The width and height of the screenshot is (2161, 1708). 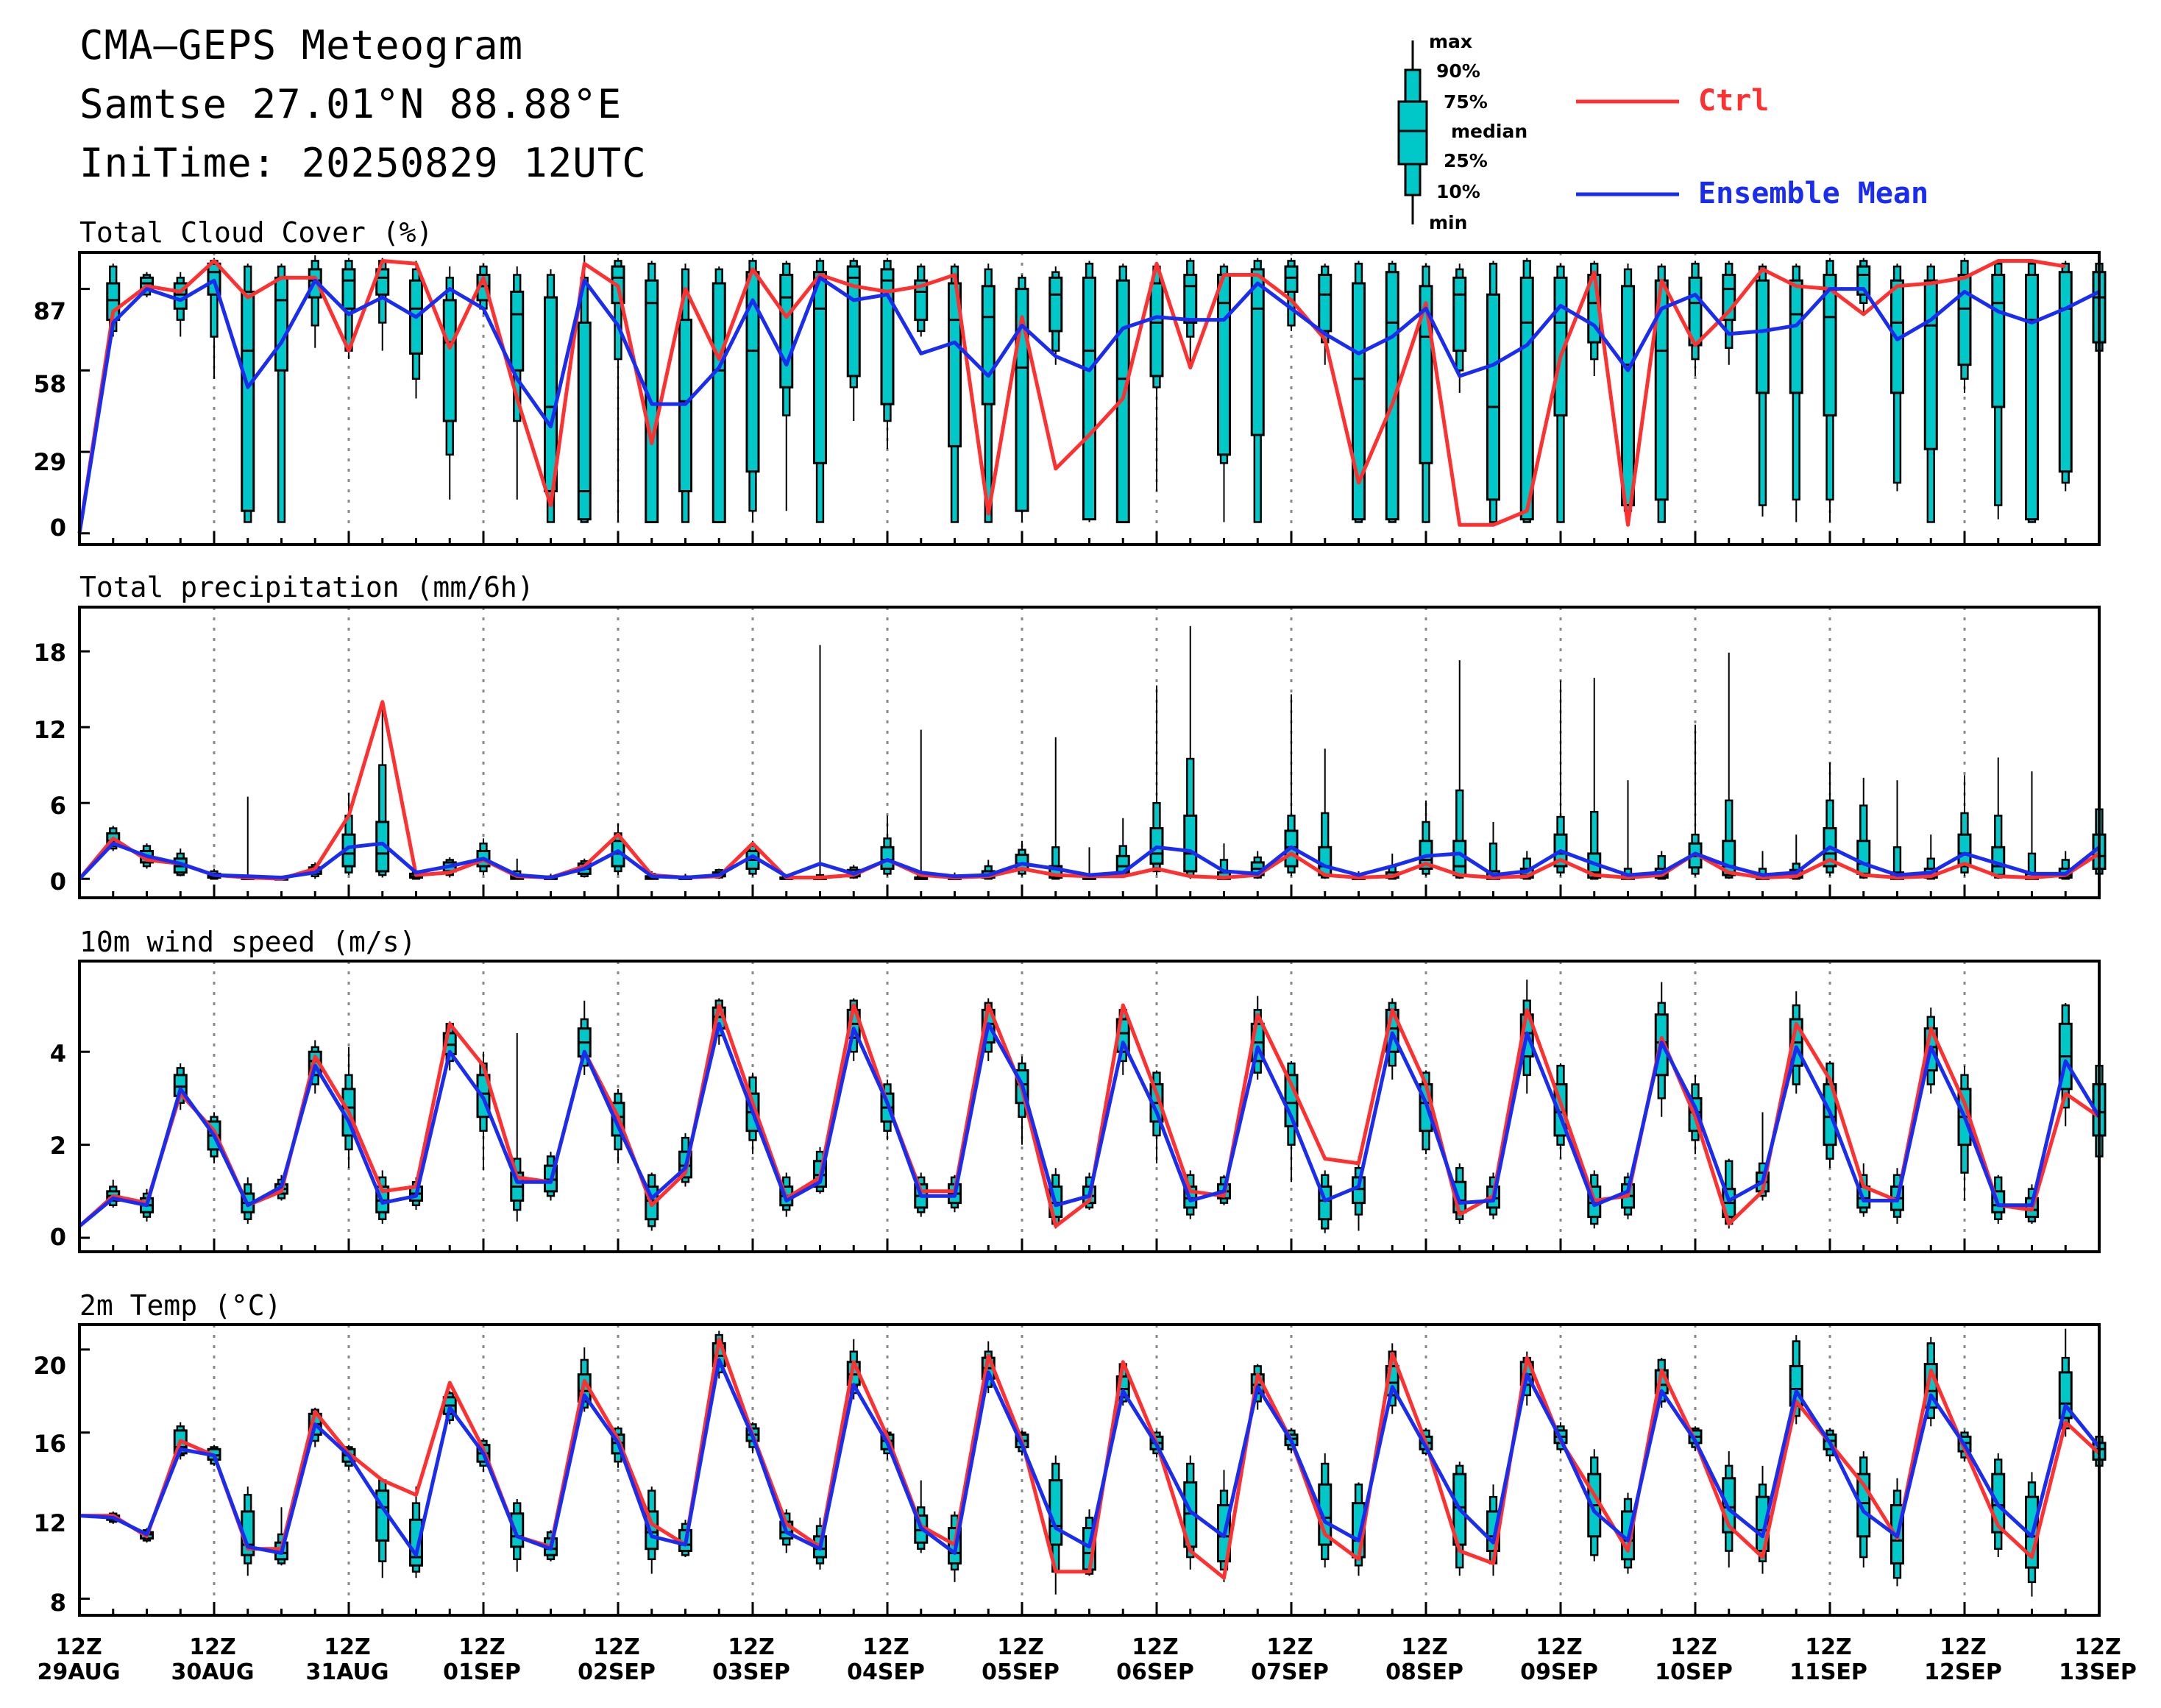 I want to click on x-tick-label: 12Z 05SEP, so click(x=1021, y=1659).